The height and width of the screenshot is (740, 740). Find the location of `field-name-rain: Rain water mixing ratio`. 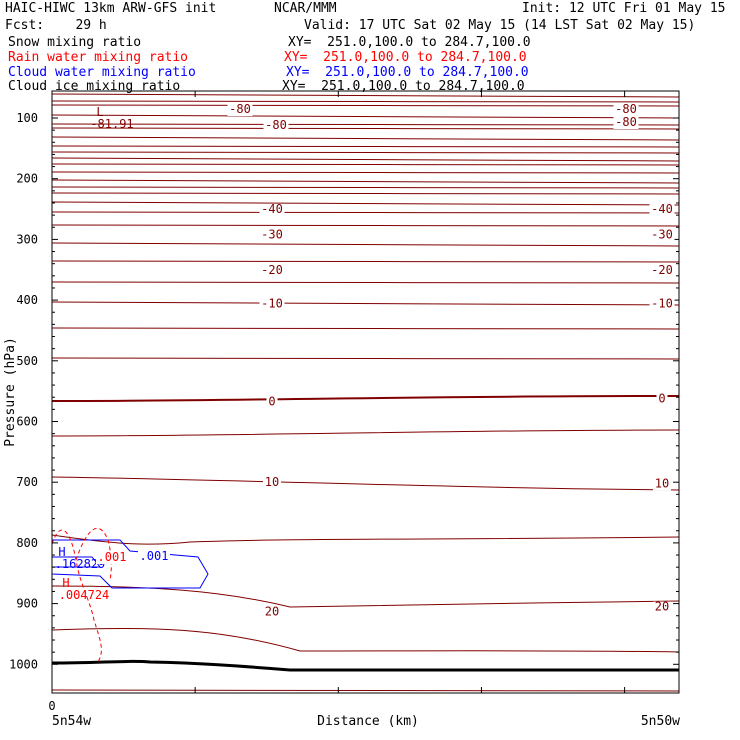

field-name-rain: Rain water mixing ratio is located at coordinates (98, 57).